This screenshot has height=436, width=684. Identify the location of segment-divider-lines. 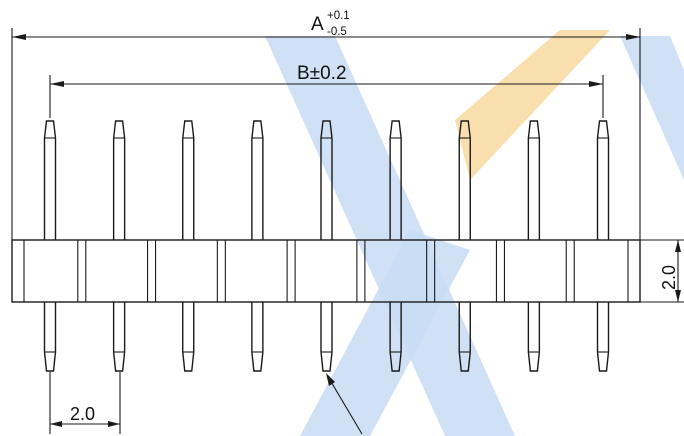
(326, 271).